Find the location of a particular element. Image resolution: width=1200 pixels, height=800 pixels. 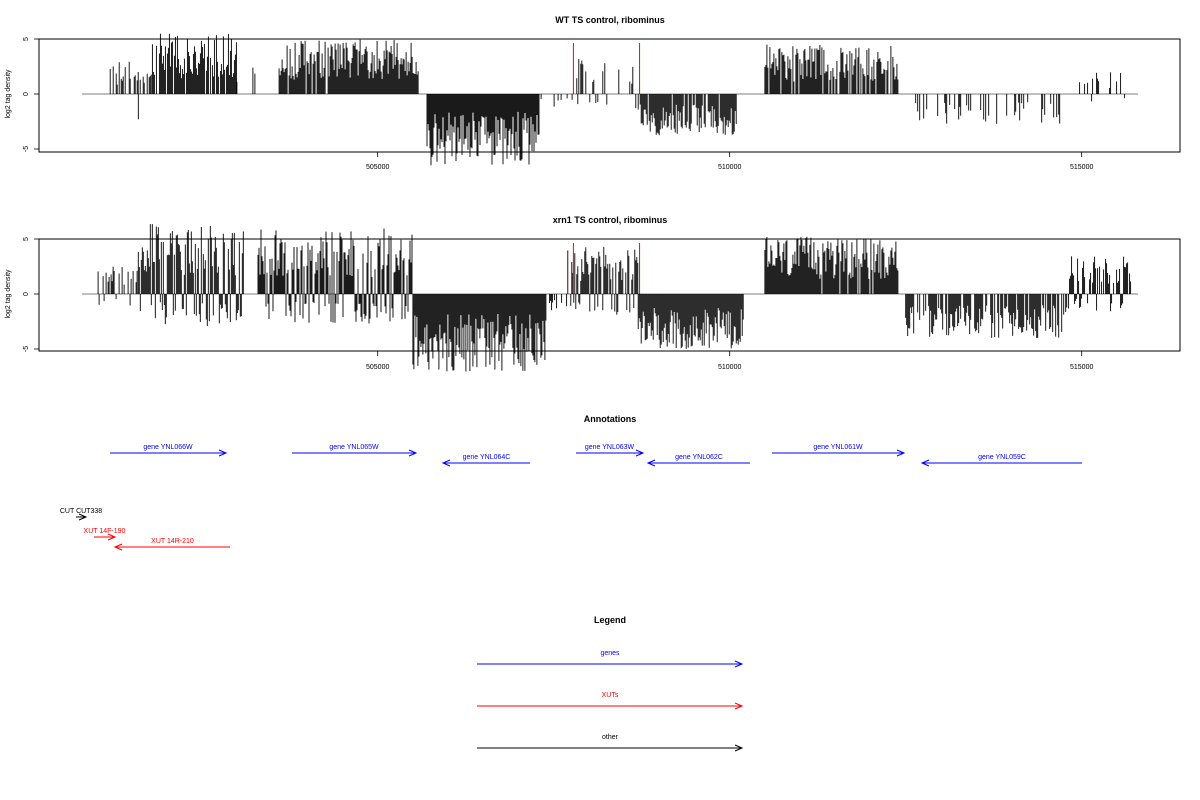

annotation-feature: gene YNL064C is located at coordinates (485, 460).